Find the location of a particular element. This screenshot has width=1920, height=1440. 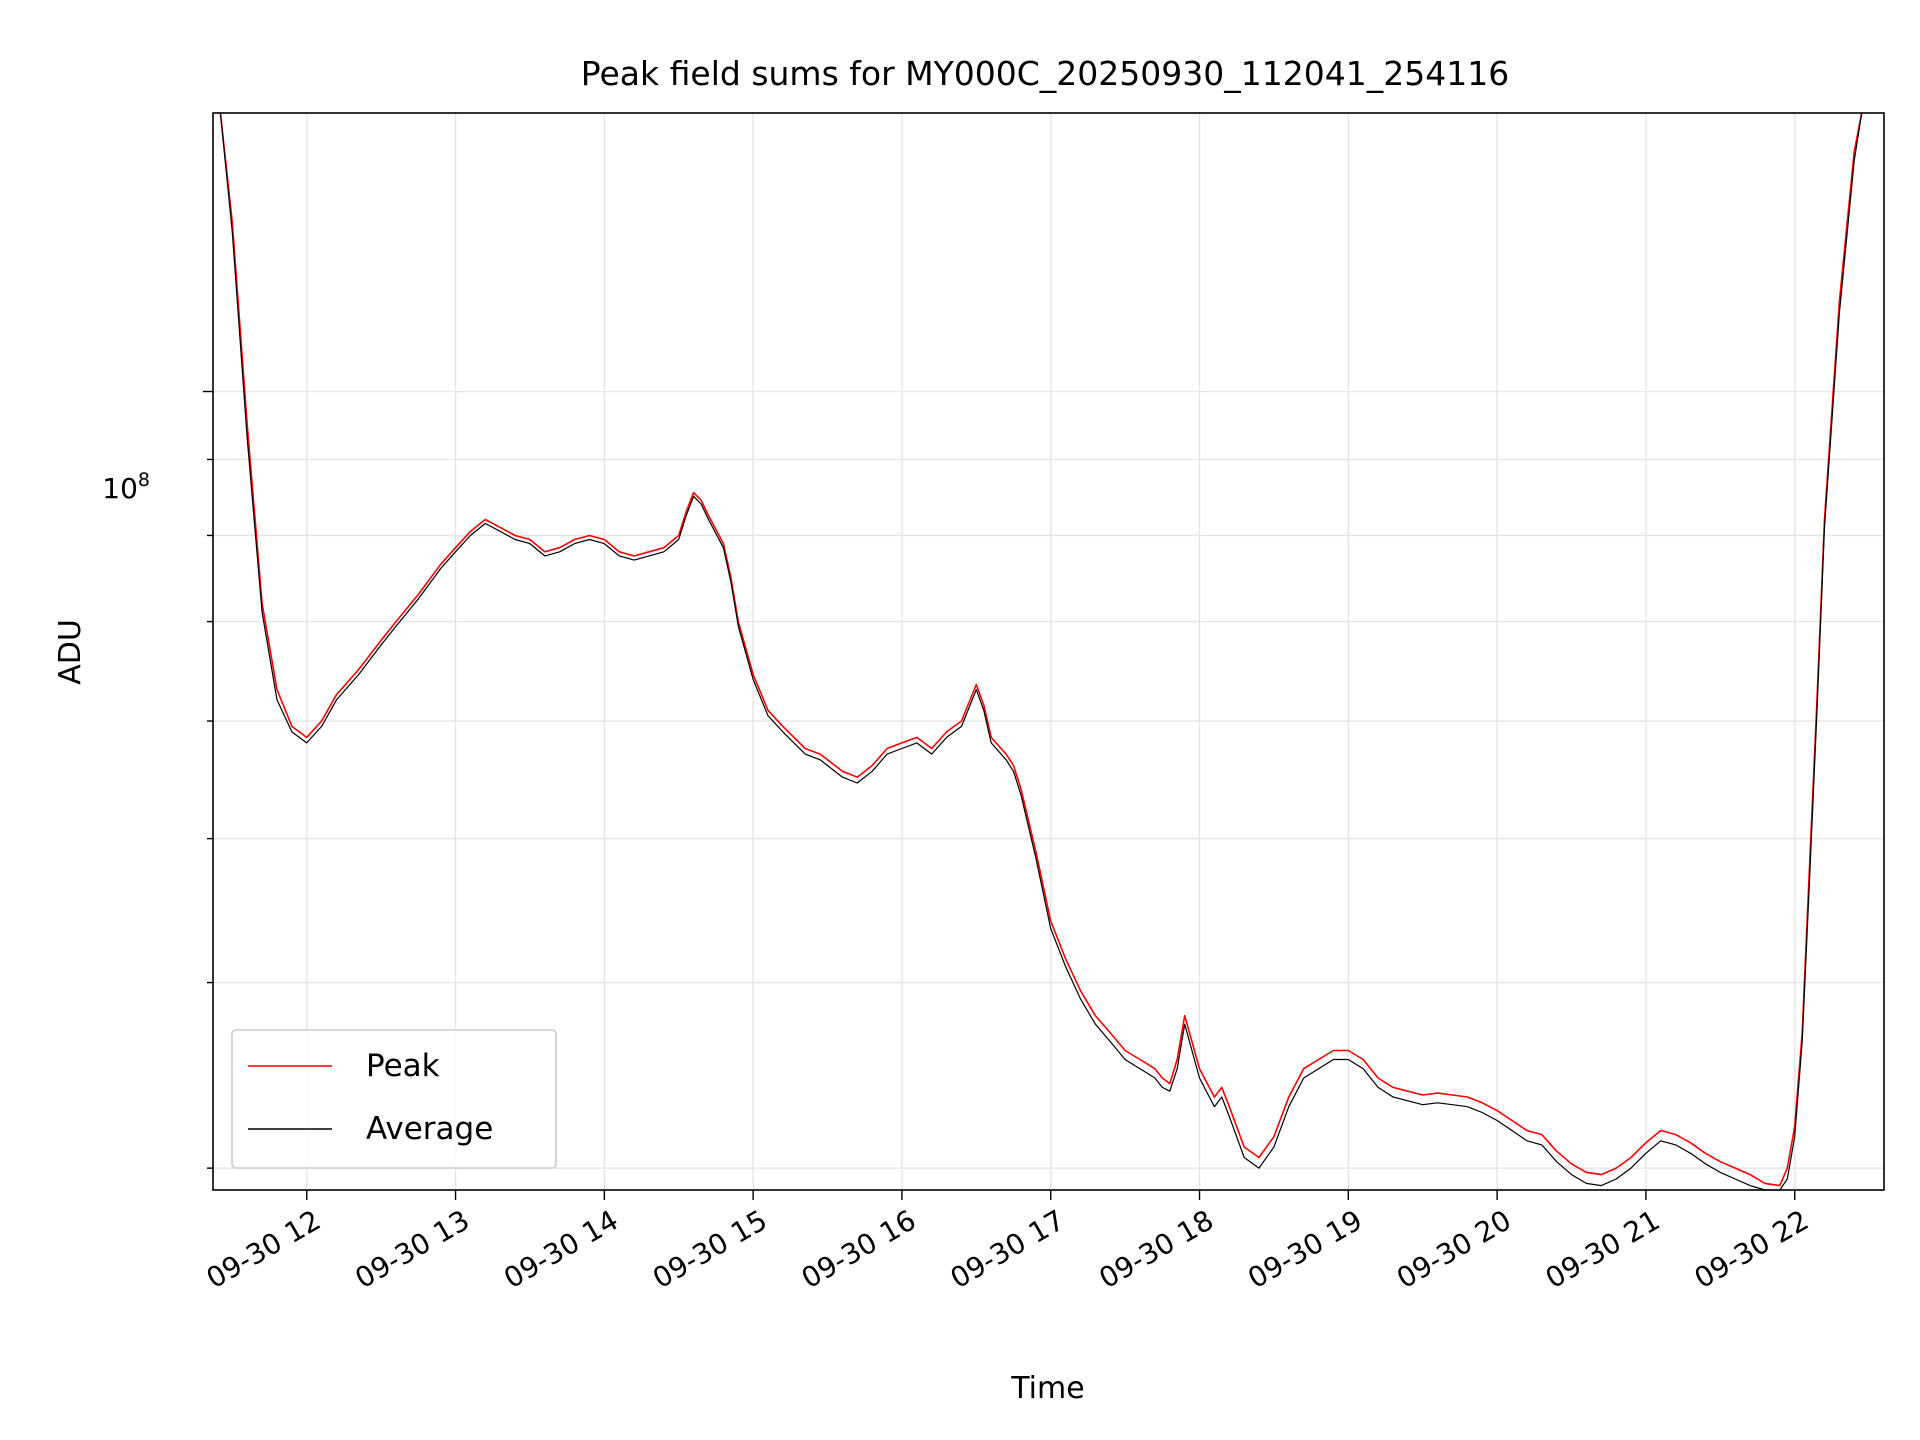

x-axis-label: Time is located at coordinates (1047, 1388).